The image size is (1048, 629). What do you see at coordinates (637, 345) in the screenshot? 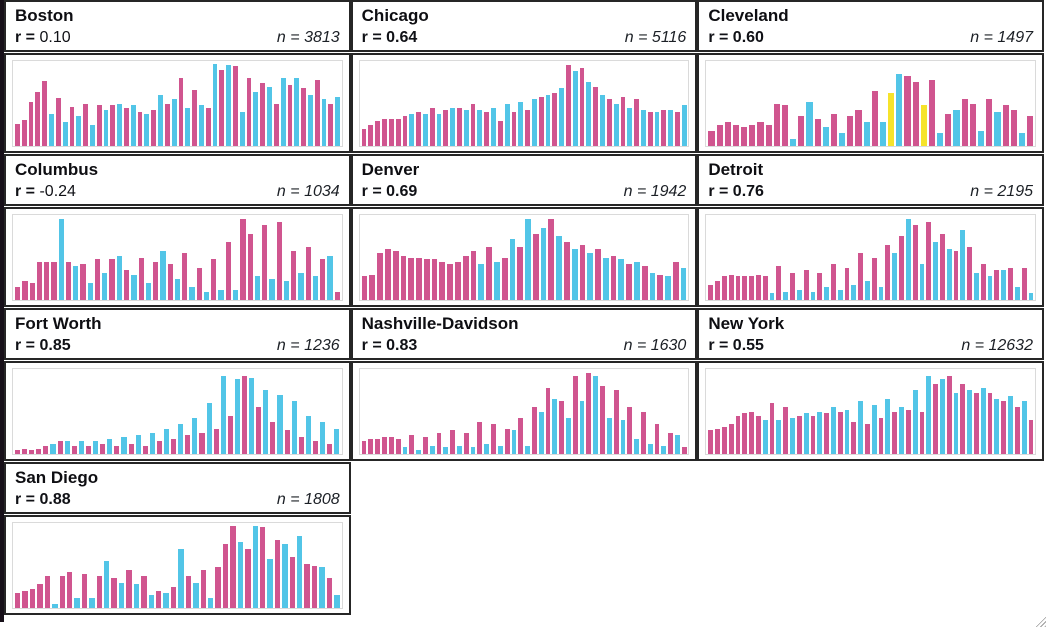
I see `n-label: n =` at bounding box center [637, 345].